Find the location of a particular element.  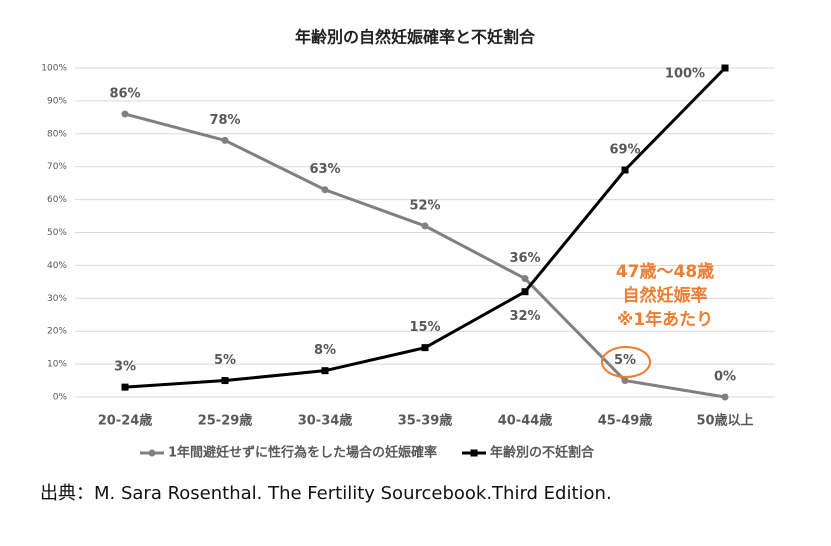

y-tick-label: 100% is located at coordinates (54, 69).